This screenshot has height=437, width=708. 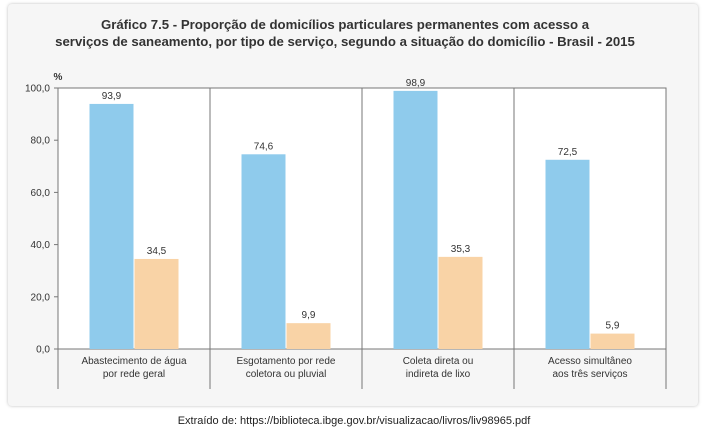 What do you see at coordinates (286, 374) in the screenshot?
I see `category-label: coletora ou pluvial` at bounding box center [286, 374].